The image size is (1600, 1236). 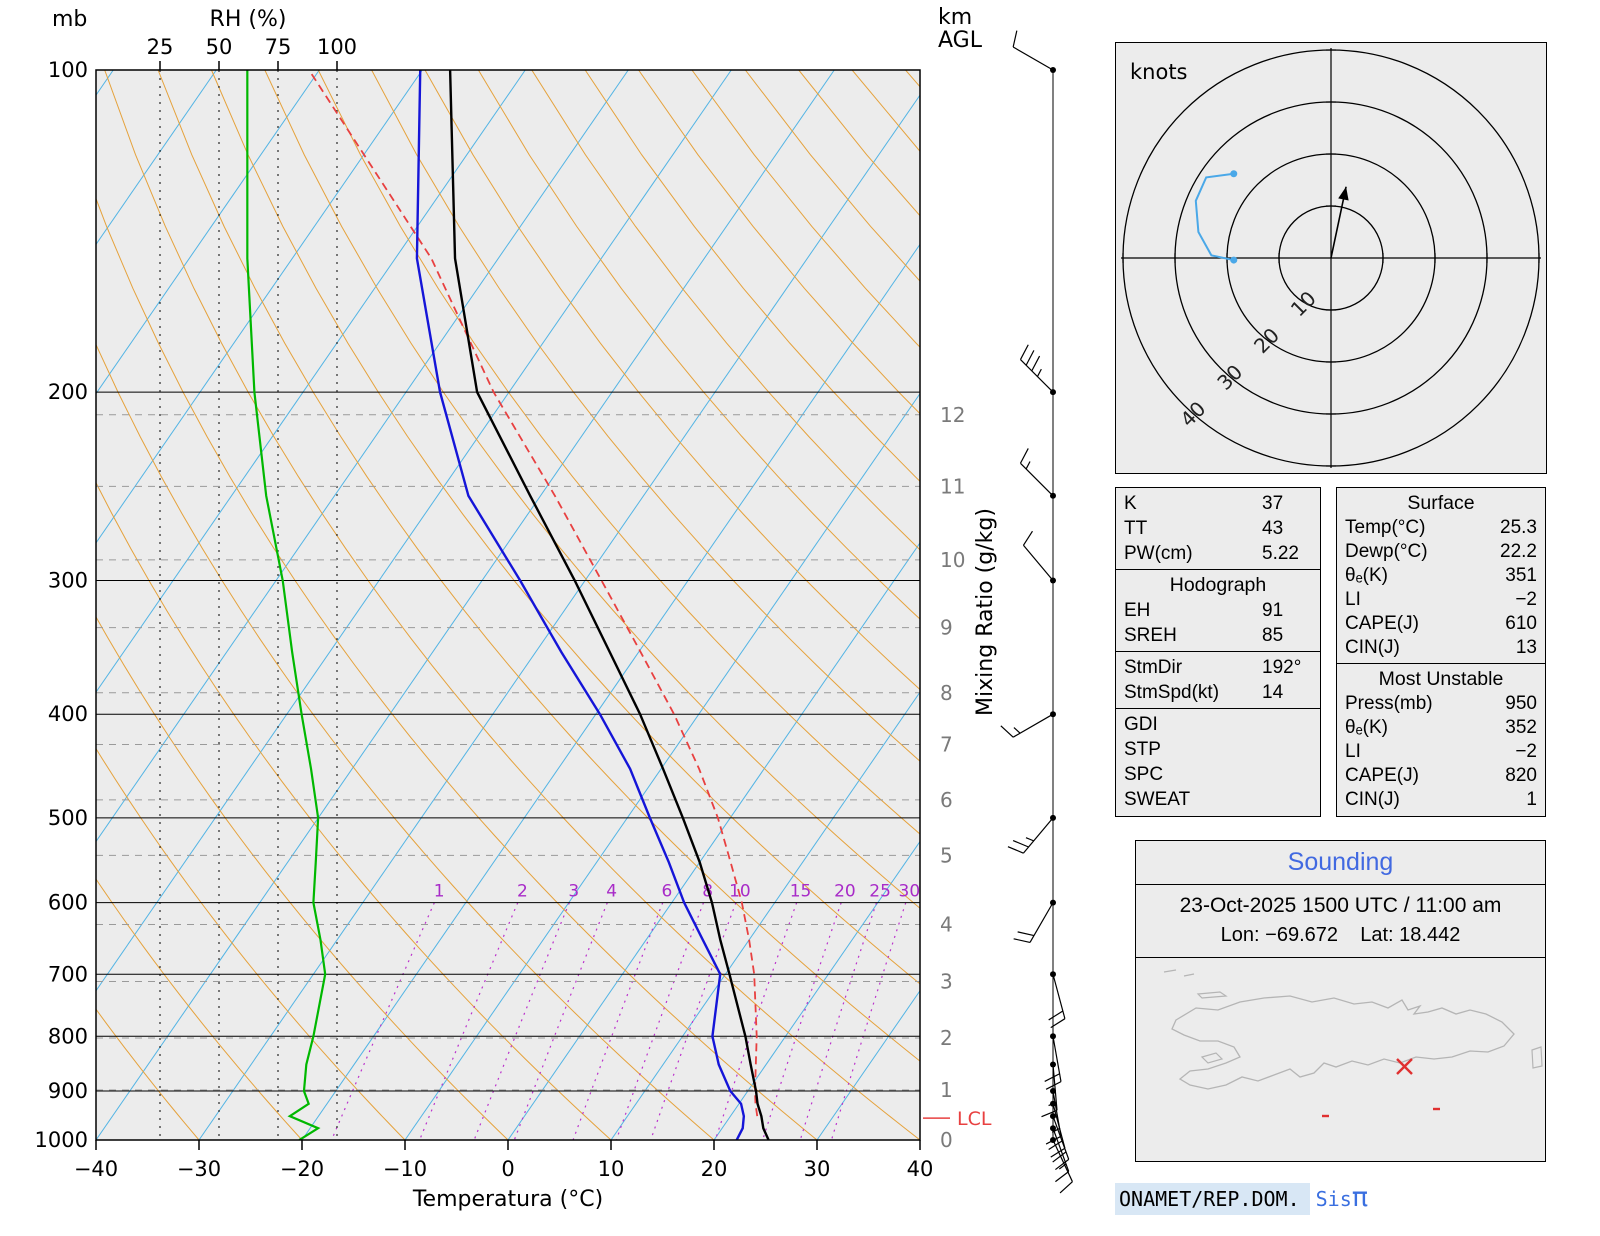 I want to click on sounding-location-marker, so click(x=1404, y=1066).